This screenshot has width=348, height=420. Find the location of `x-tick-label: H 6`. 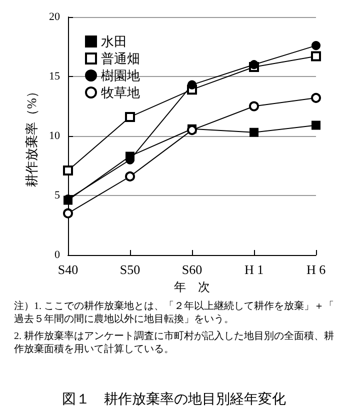

x-tick-label: H 6 is located at coordinates (316, 269).